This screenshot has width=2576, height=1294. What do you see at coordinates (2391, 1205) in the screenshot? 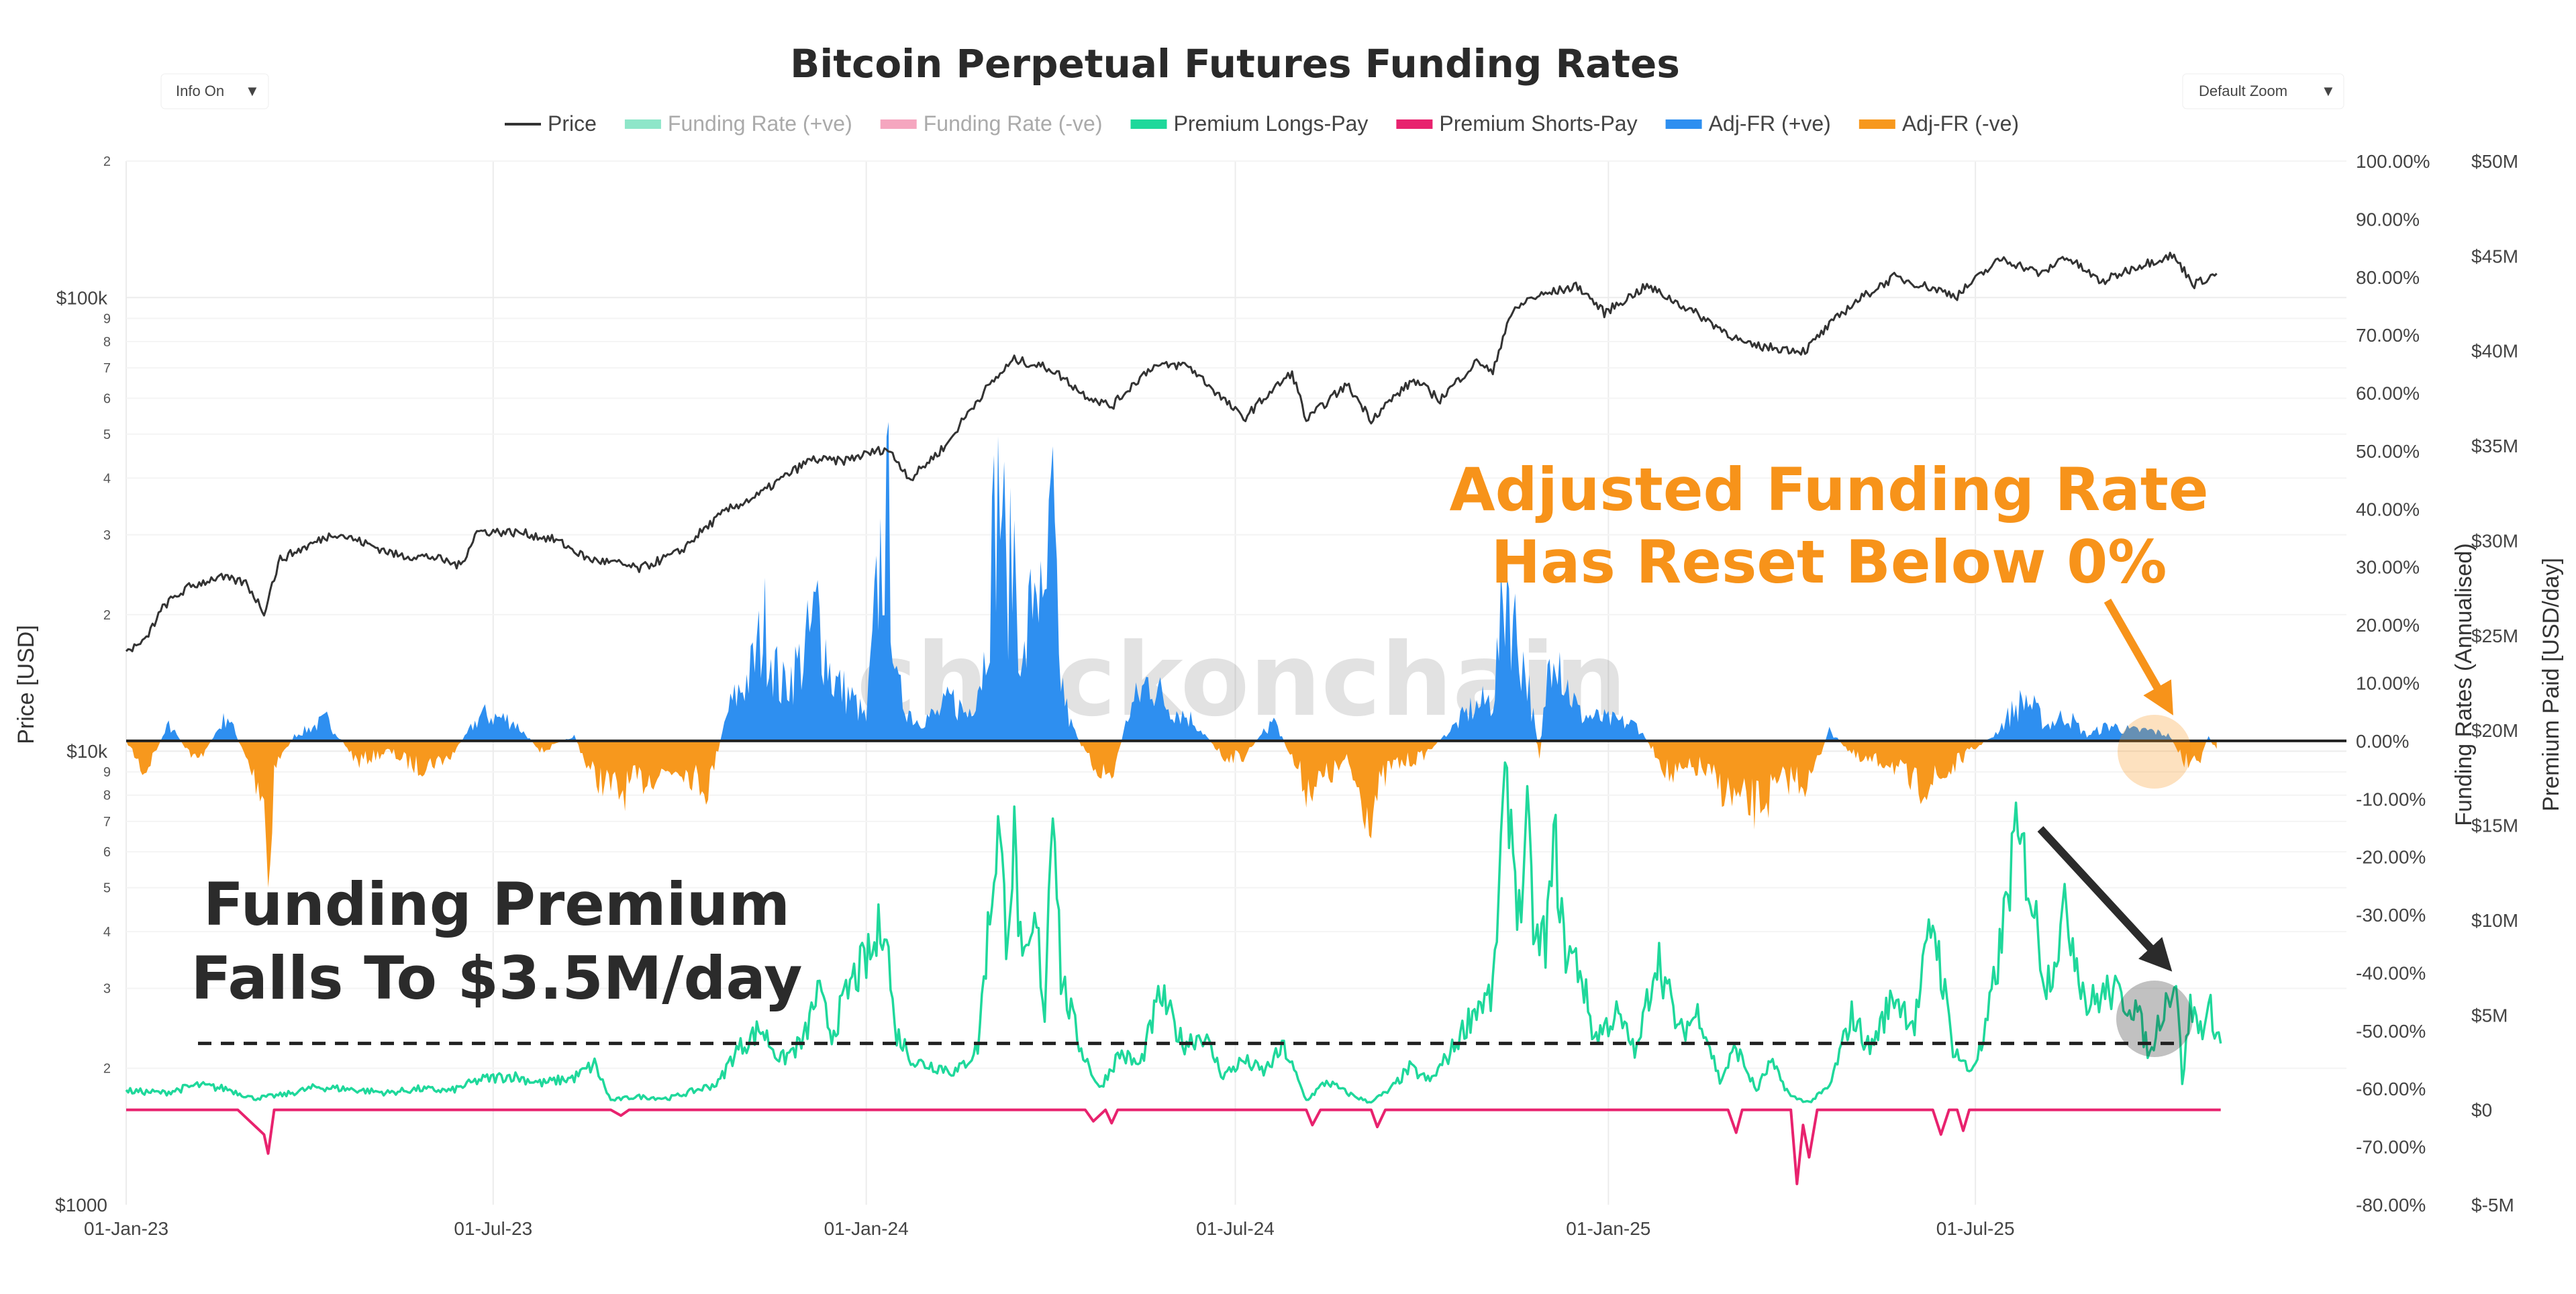
I see `funding-tick-label: -80.00%` at bounding box center [2391, 1205].